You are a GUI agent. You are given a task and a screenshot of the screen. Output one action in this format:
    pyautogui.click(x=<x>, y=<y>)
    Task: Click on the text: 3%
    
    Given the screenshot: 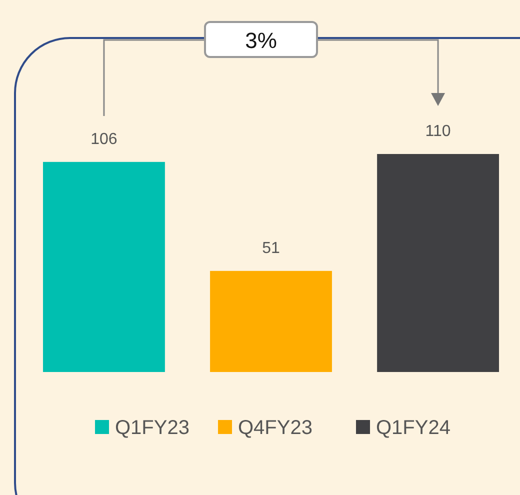 What is the action you would take?
    pyautogui.click(x=261, y=40)
    